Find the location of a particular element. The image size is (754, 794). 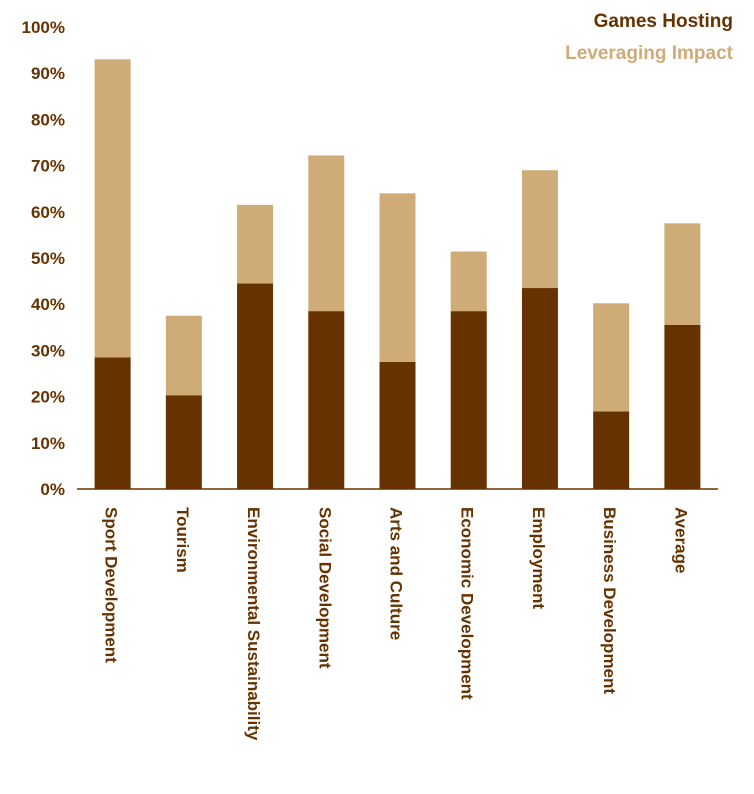

y-tick-label: 20% is located at coordinates (48, 397).